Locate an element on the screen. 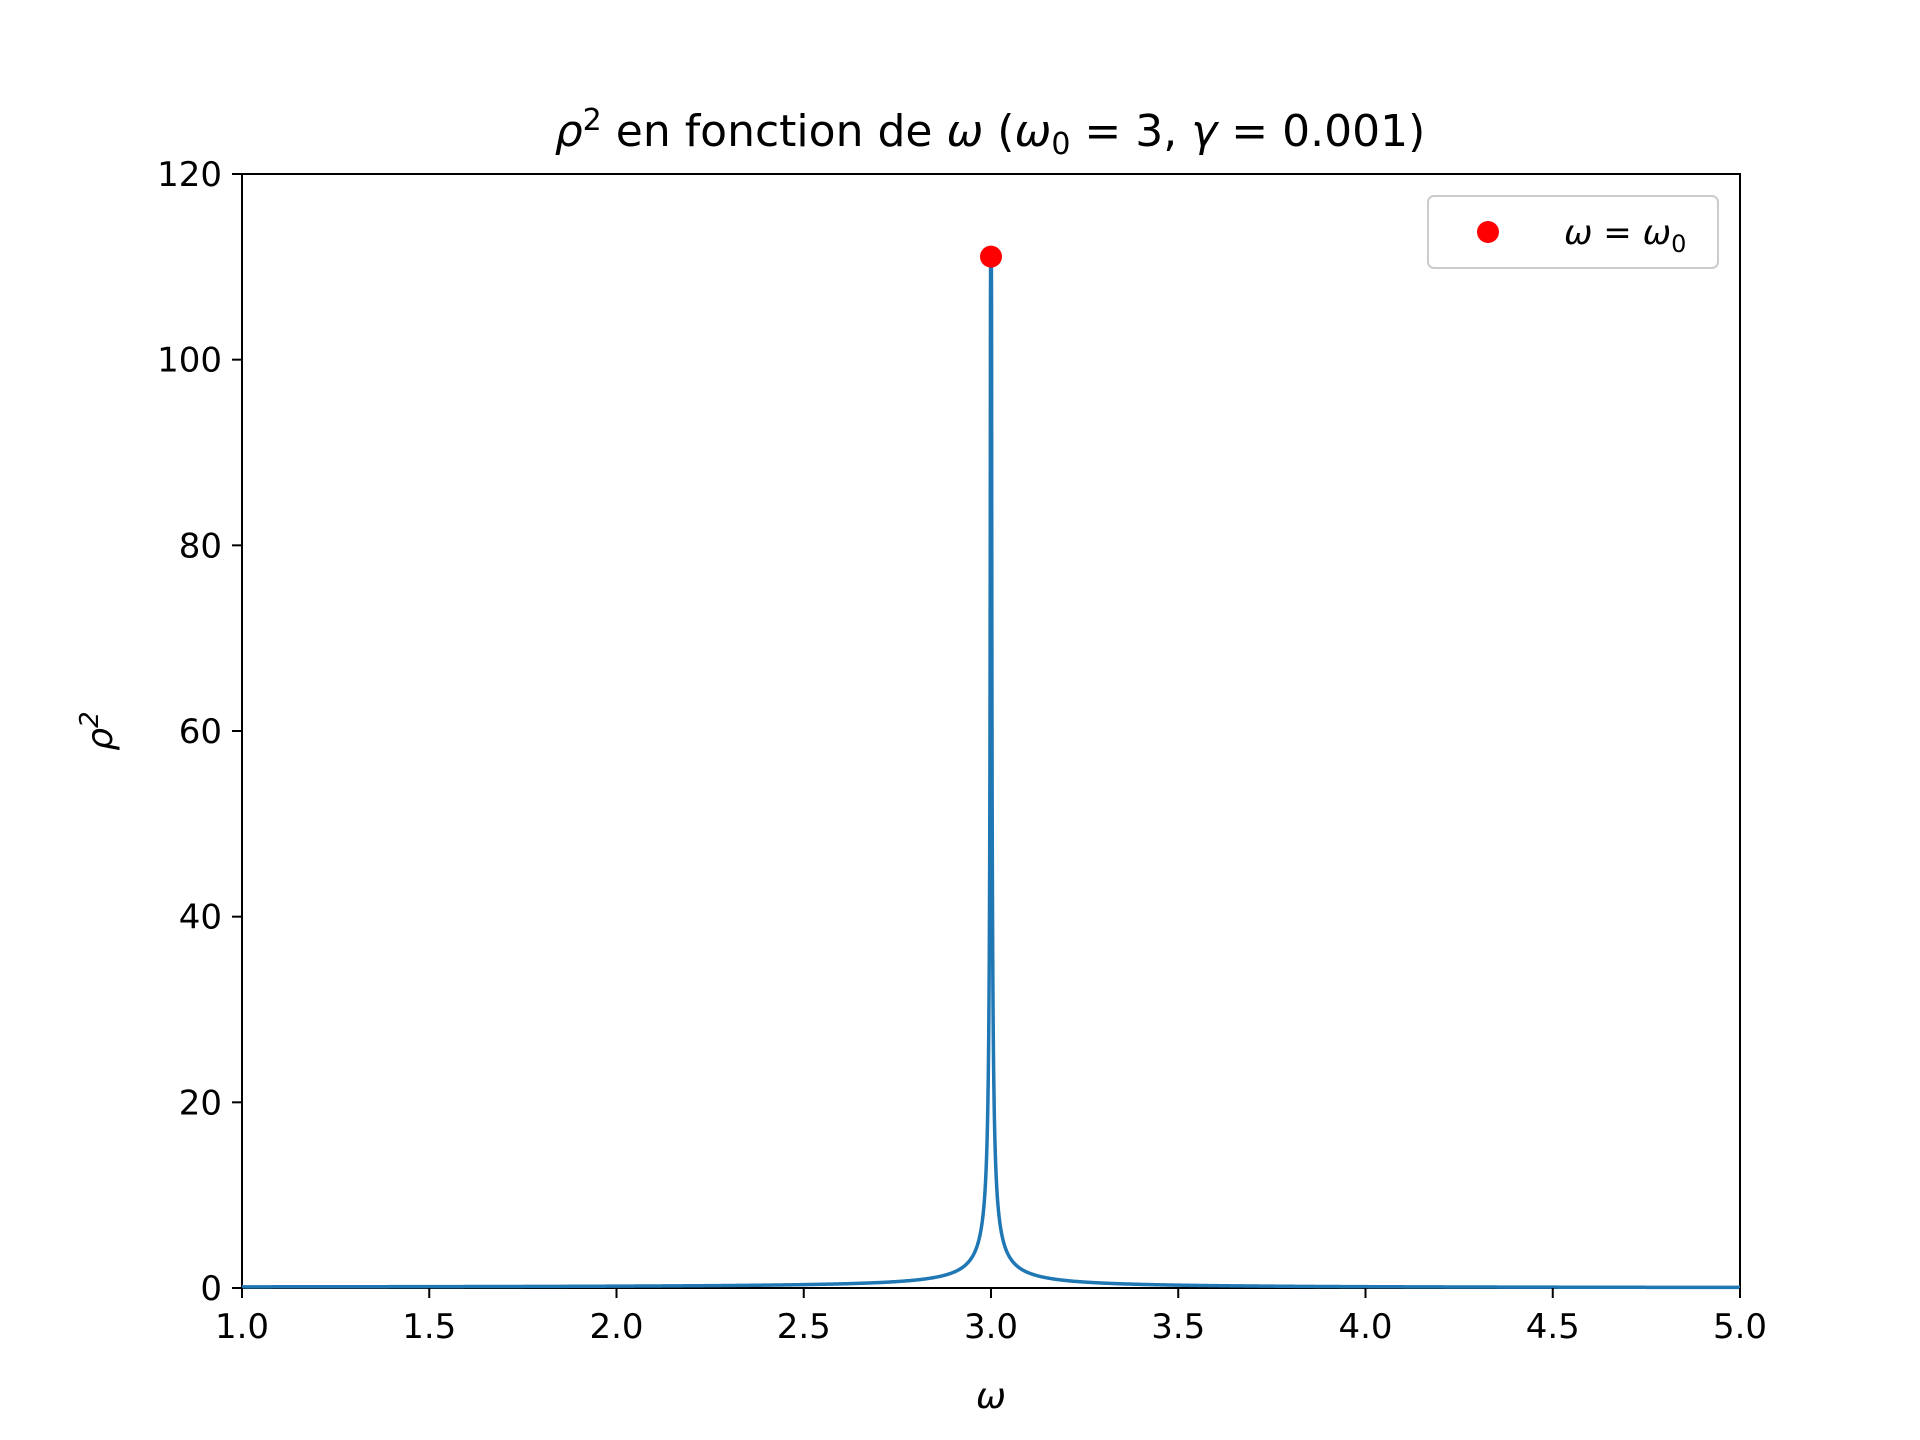 This screenshot has height=1440, width=1920. x-tick-label: 2.0 is located at coordinates (616, 1327).